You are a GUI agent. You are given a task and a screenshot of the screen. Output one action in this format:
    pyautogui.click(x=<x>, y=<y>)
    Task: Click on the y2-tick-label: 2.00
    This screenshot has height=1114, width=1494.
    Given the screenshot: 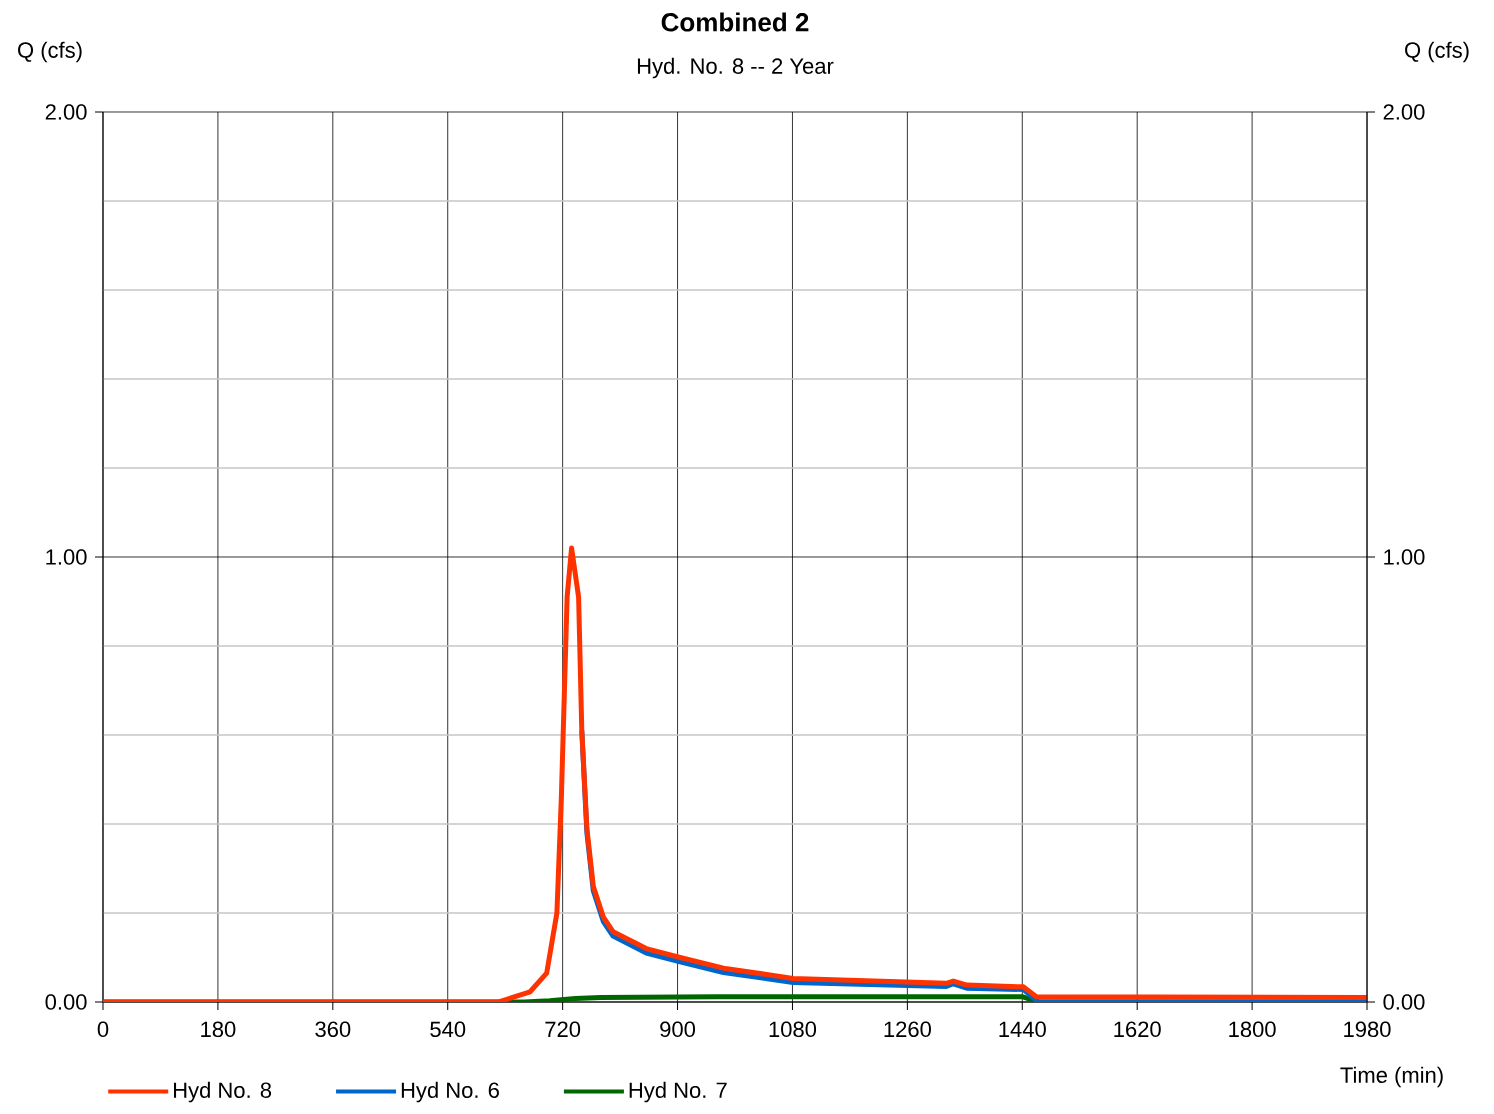 What is the action you would take?
    pyautogui.click(x=1404, y=112)
    